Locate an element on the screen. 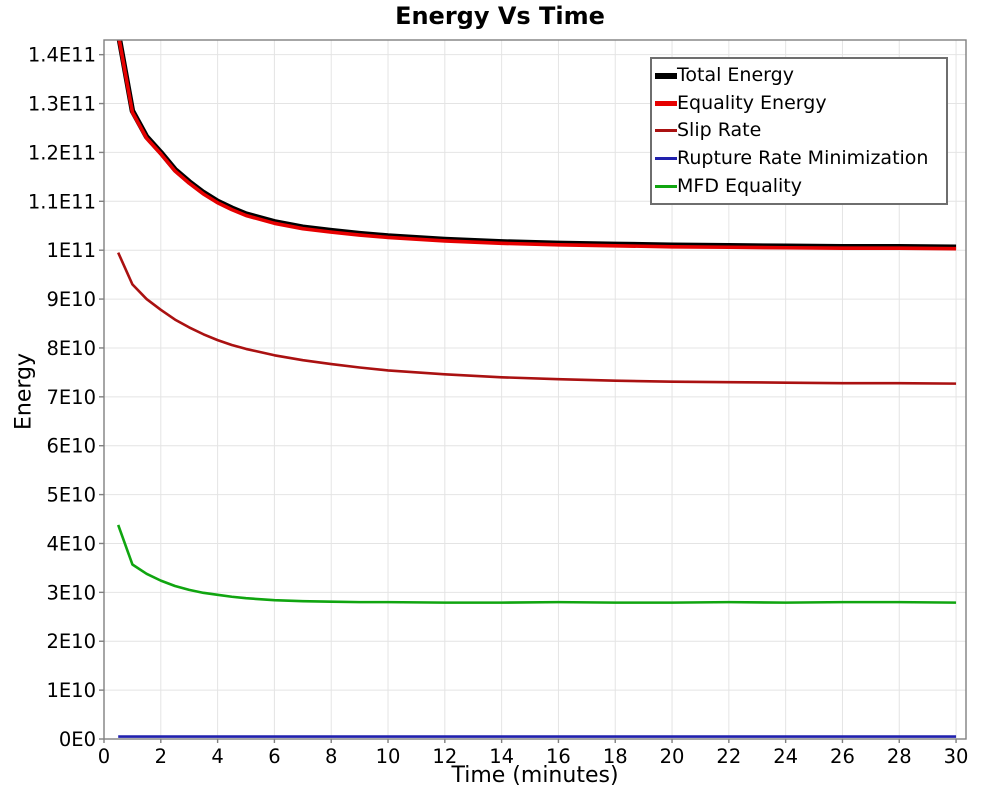 The height and width of the screenshot is (800, 1000). x-tick-label: 30 is located at coordinates (956, 756).